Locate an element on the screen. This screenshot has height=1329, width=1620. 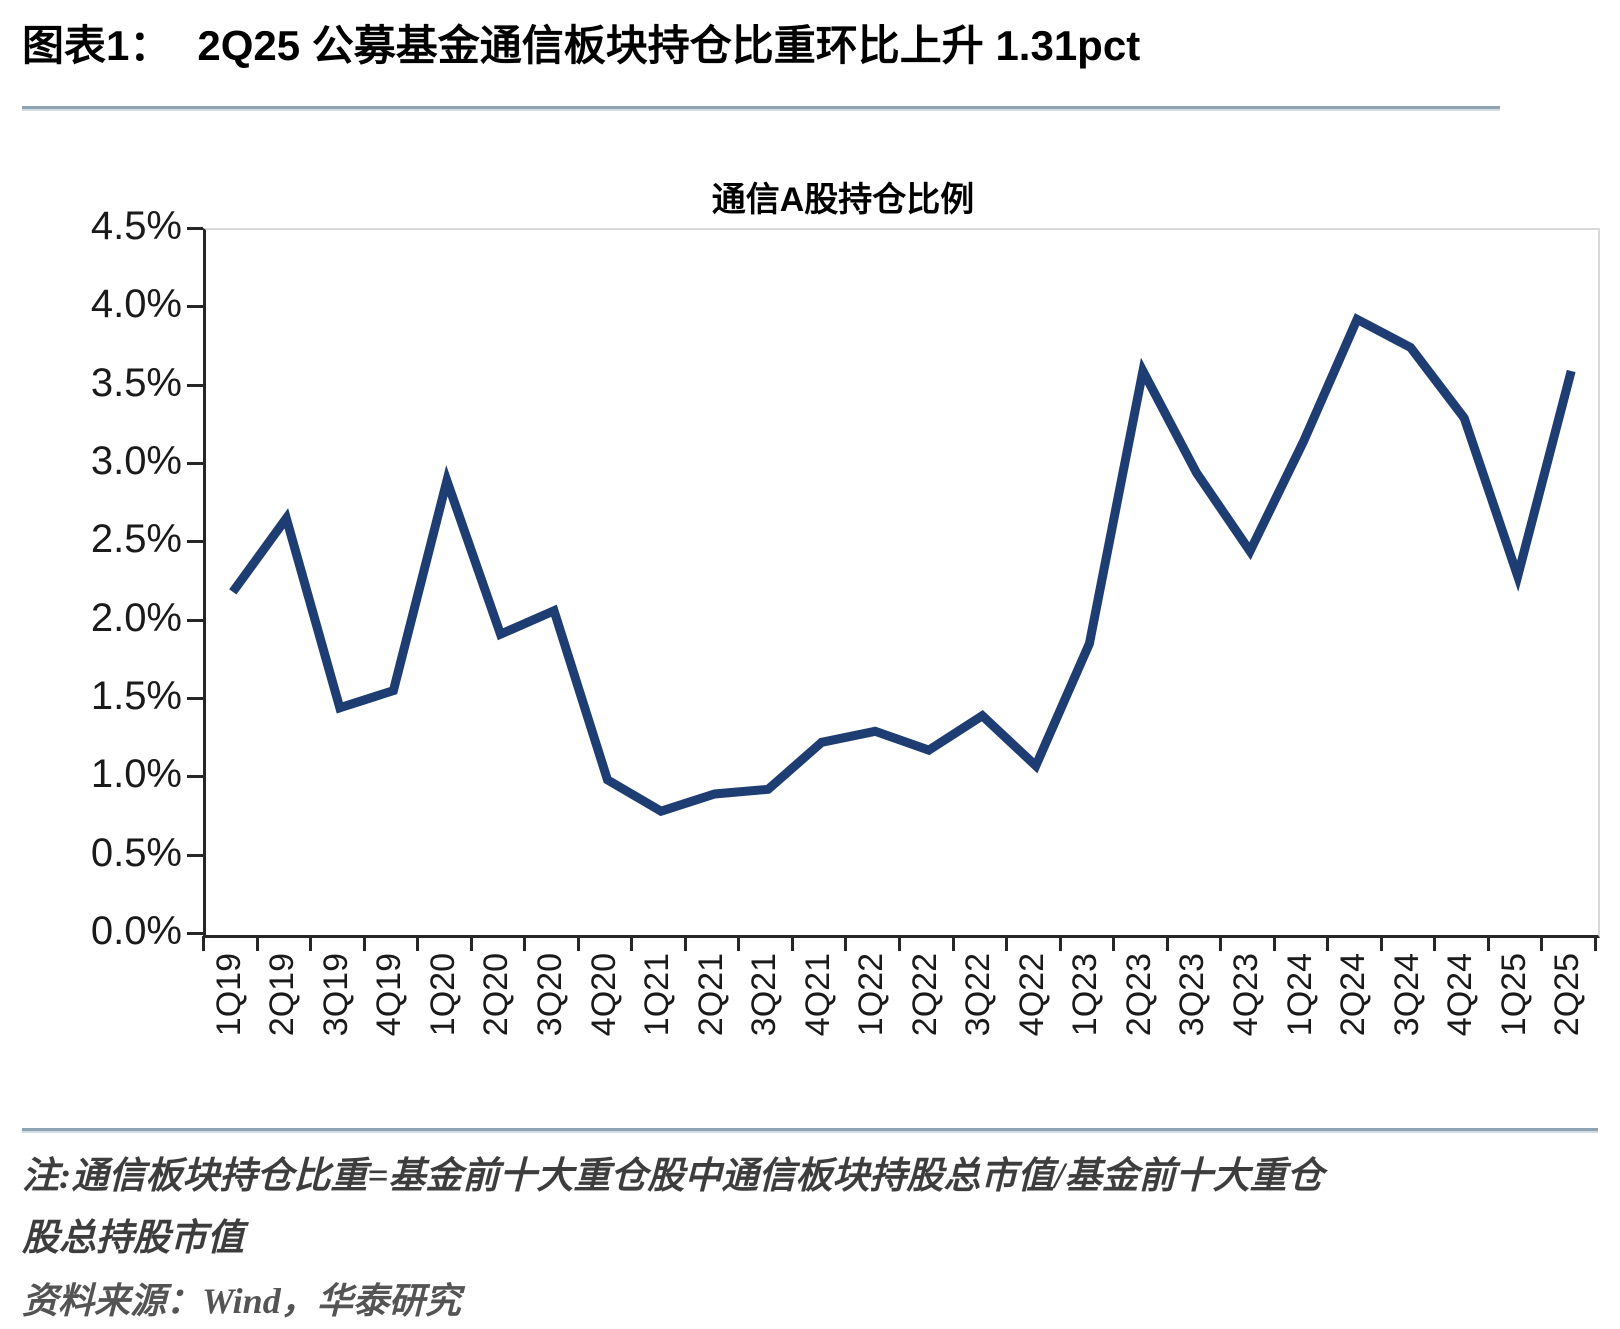
y-axis-label: 2.0% is located at coordinates (136, 617).